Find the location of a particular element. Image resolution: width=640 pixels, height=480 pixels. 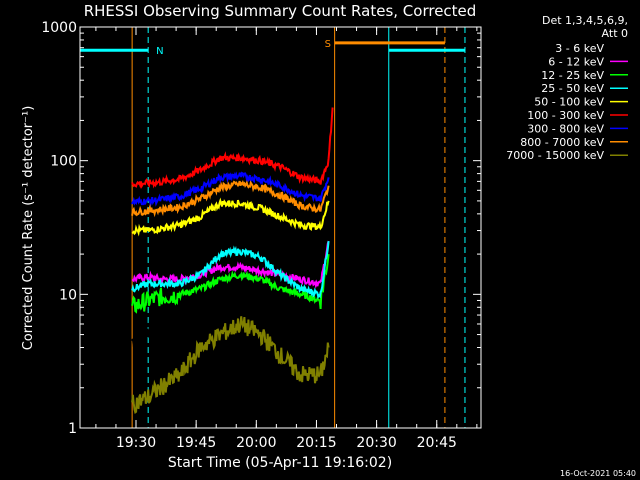

flag-bars: NS is located at coordinates (272, 48).